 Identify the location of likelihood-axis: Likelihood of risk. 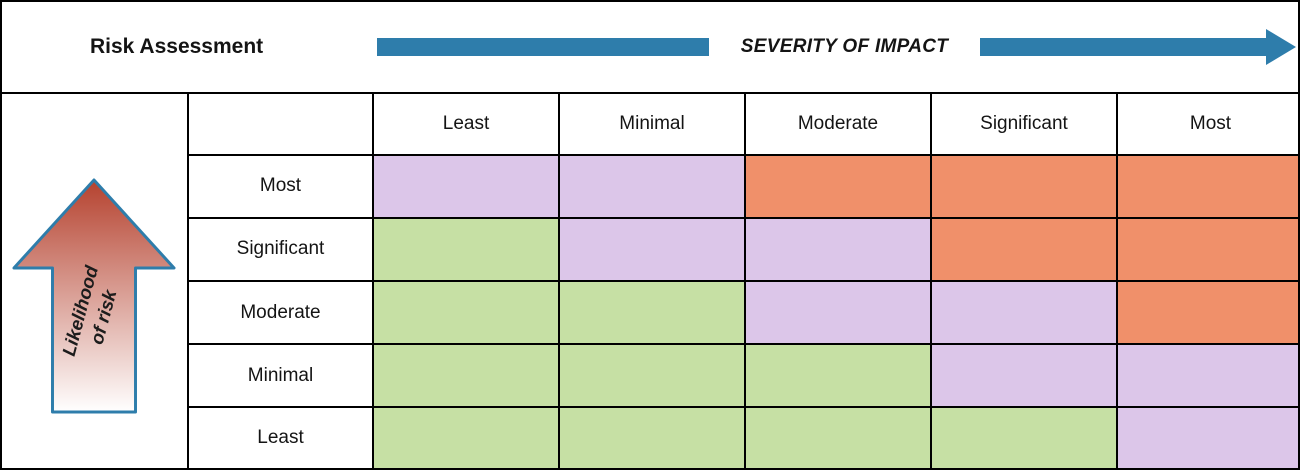
(94, 281).